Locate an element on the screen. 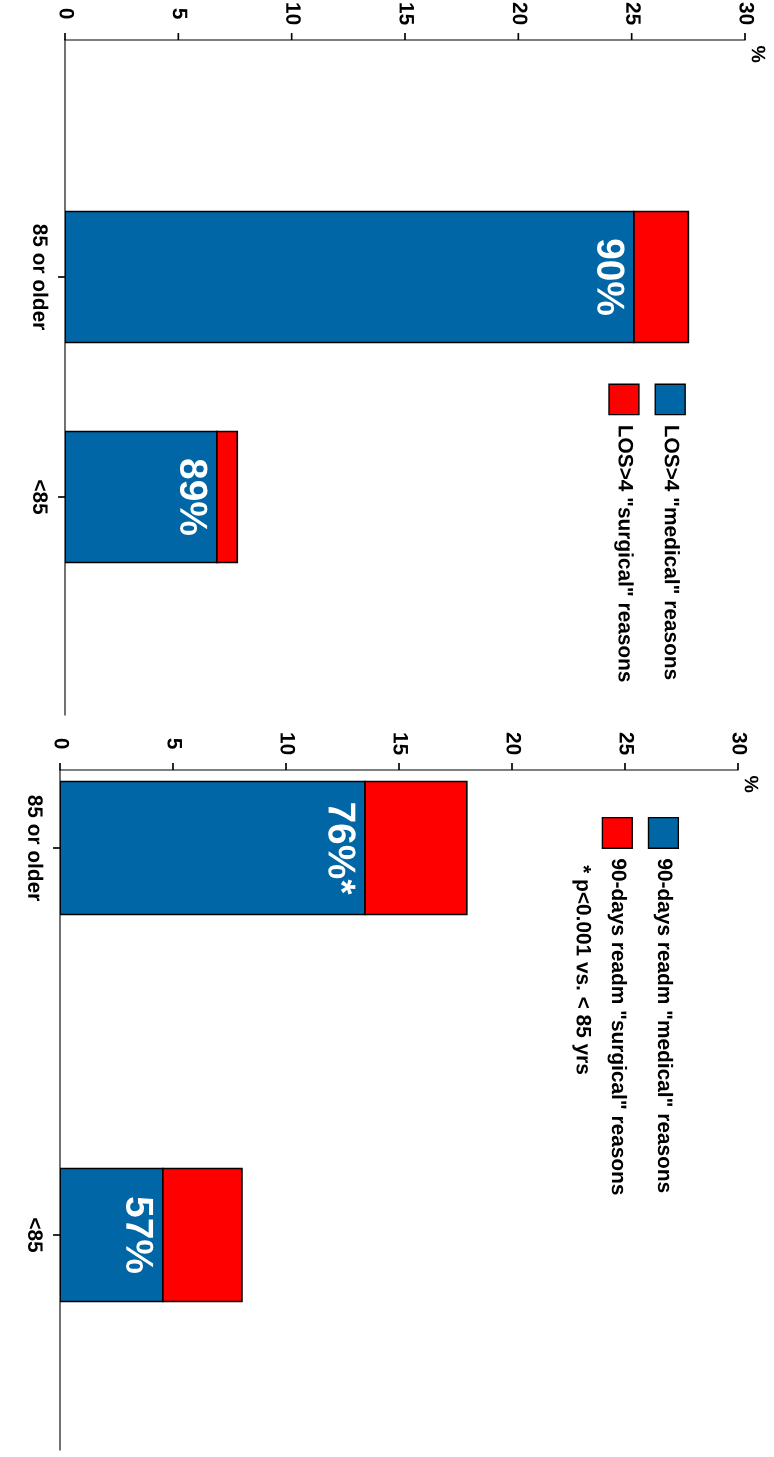  annotation: 89% is located at coordinates (193, 497).